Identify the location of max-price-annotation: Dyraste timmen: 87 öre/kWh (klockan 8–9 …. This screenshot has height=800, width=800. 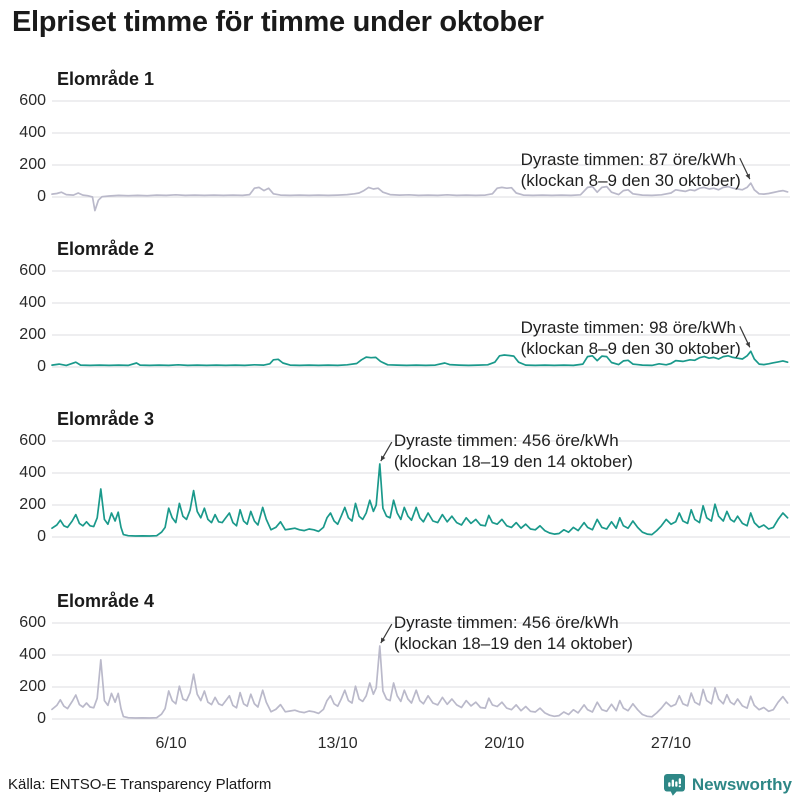
(631, 170).